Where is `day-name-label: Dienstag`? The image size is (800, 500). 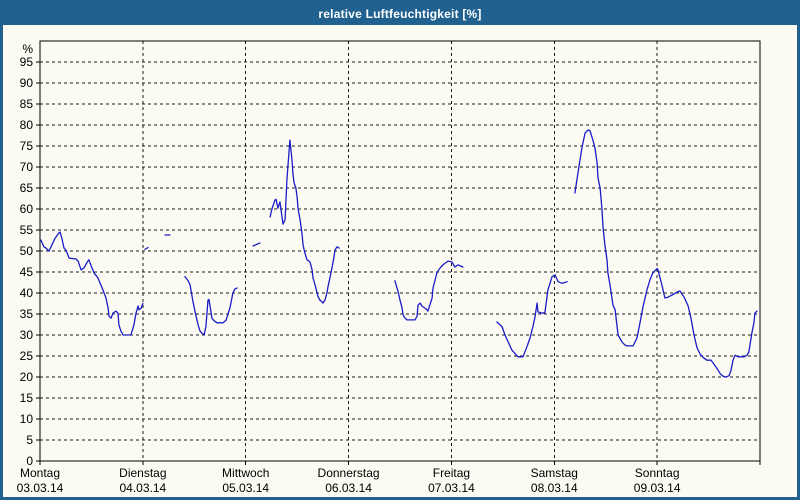
day-name-label: Dienstag is located at coordinates (142, 473).